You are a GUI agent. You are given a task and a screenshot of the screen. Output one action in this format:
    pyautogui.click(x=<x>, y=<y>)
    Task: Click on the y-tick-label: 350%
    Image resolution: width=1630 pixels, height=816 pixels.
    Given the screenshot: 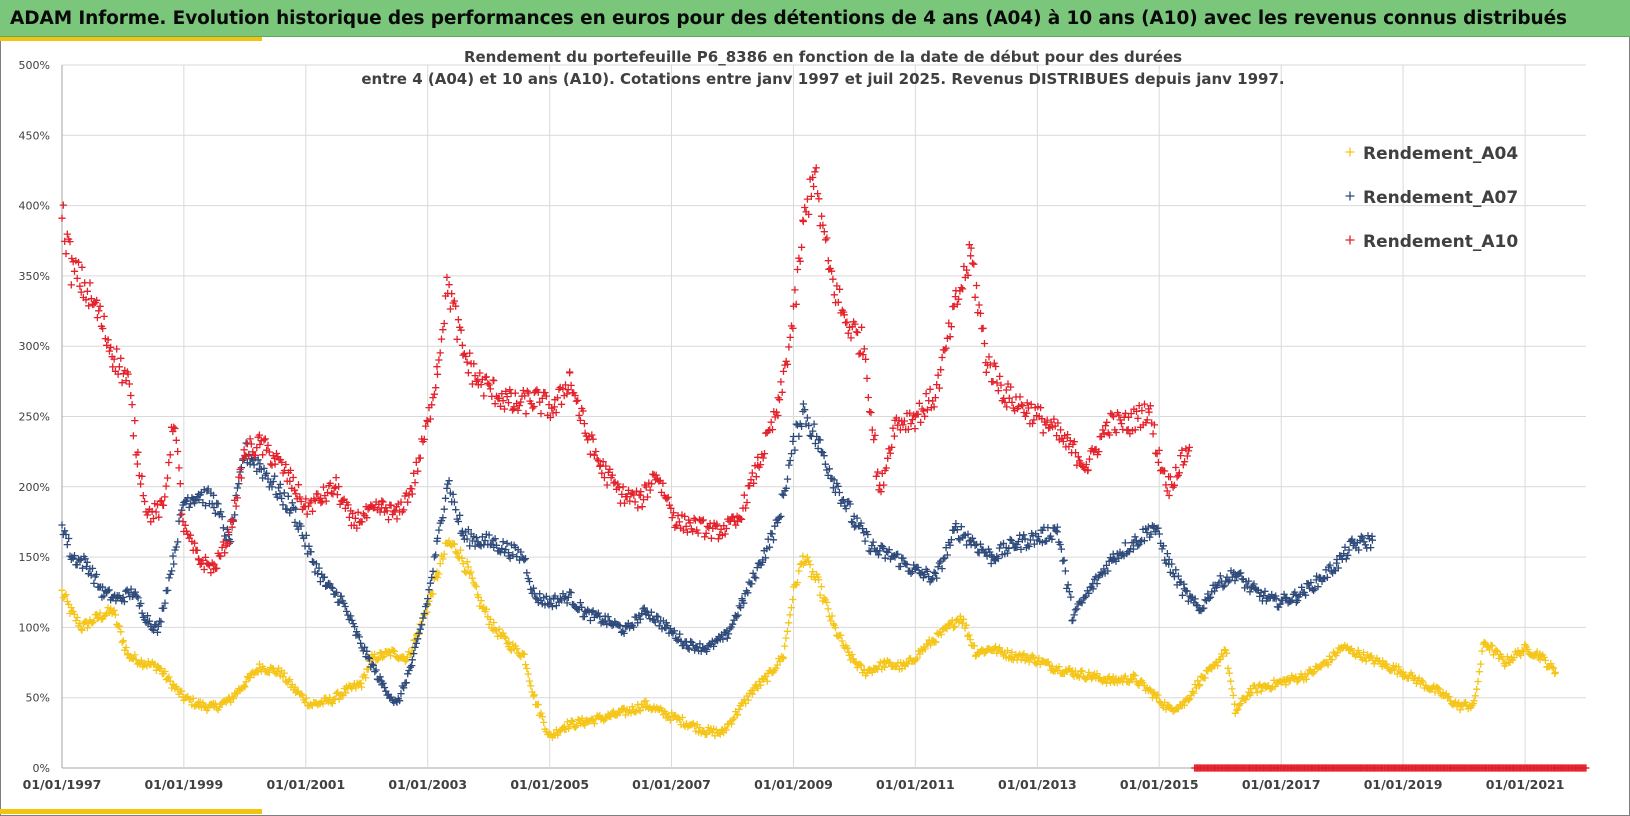 What is the action you would take?
    pyautogui.click(x=34, y=276)
    